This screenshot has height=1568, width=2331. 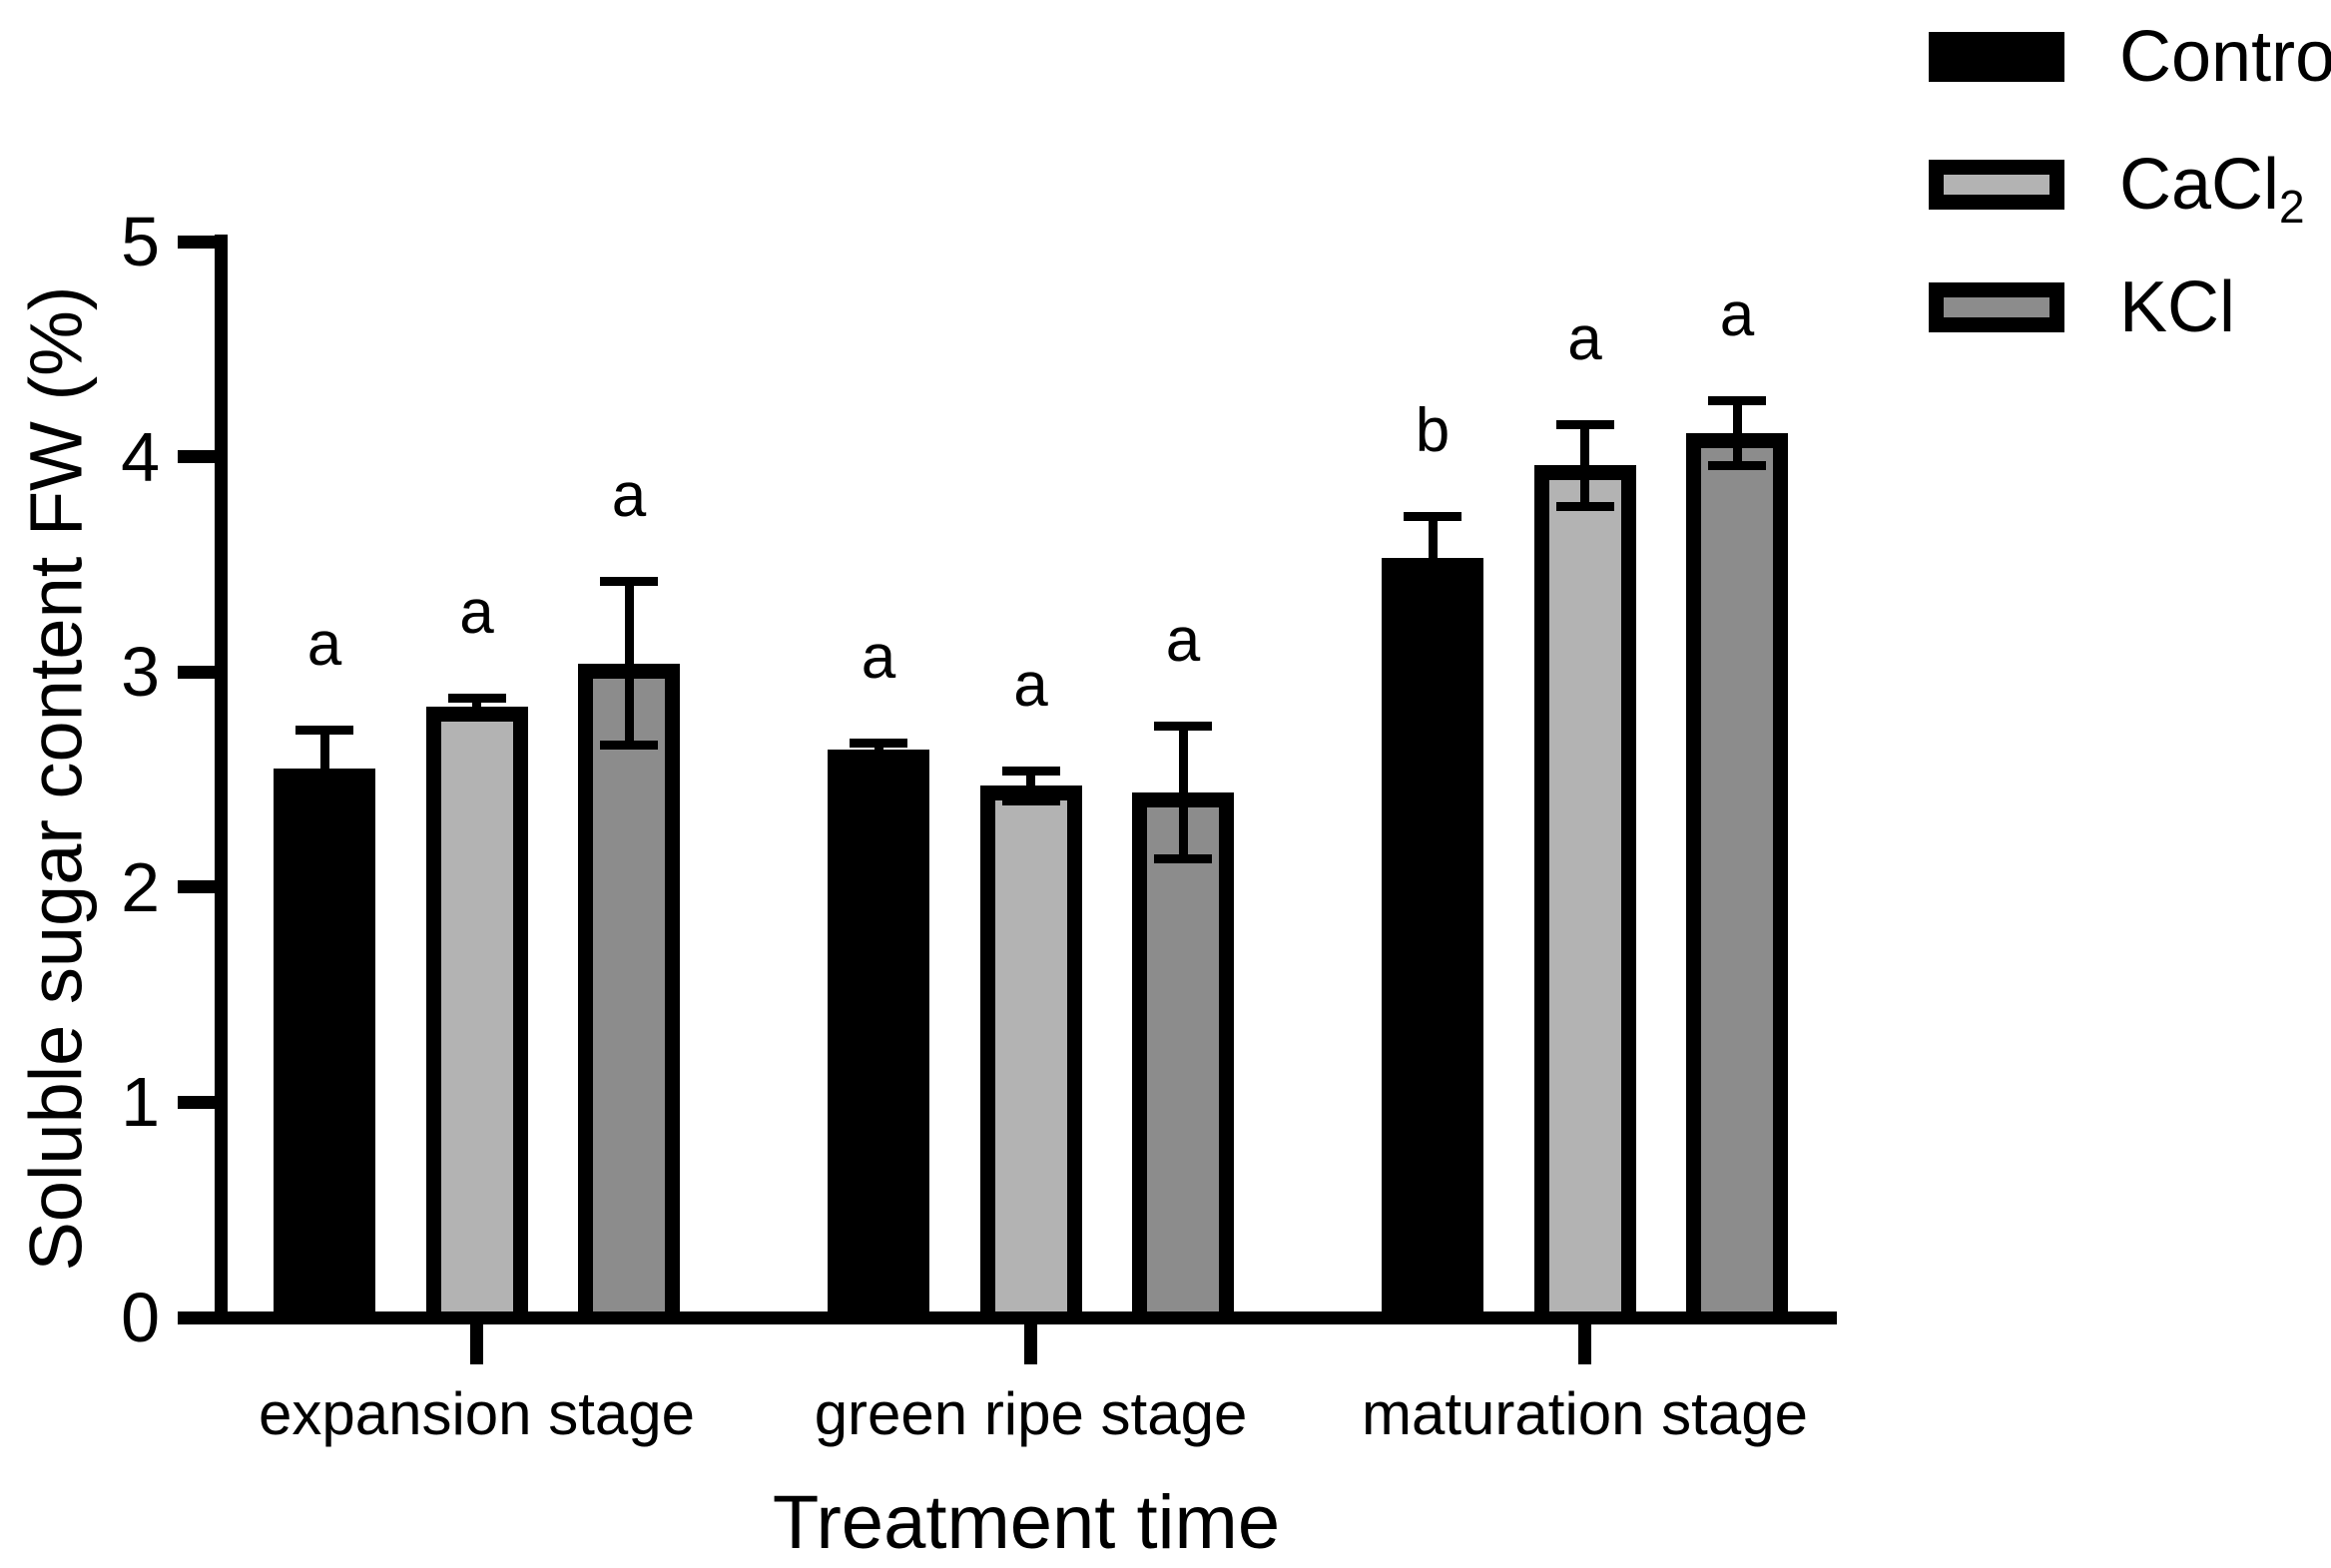 I want to click on x-category-label-maturation-stage: maturation stage, so click(x=1585, y=1413).